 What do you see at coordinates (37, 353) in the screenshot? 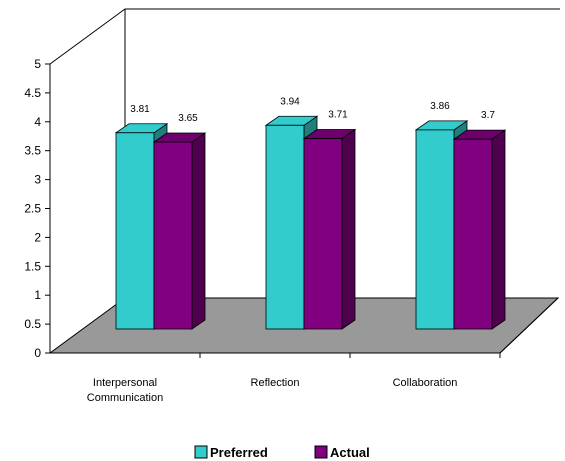
I see `y-tick-label: 0` at bounding box center [37, 353].